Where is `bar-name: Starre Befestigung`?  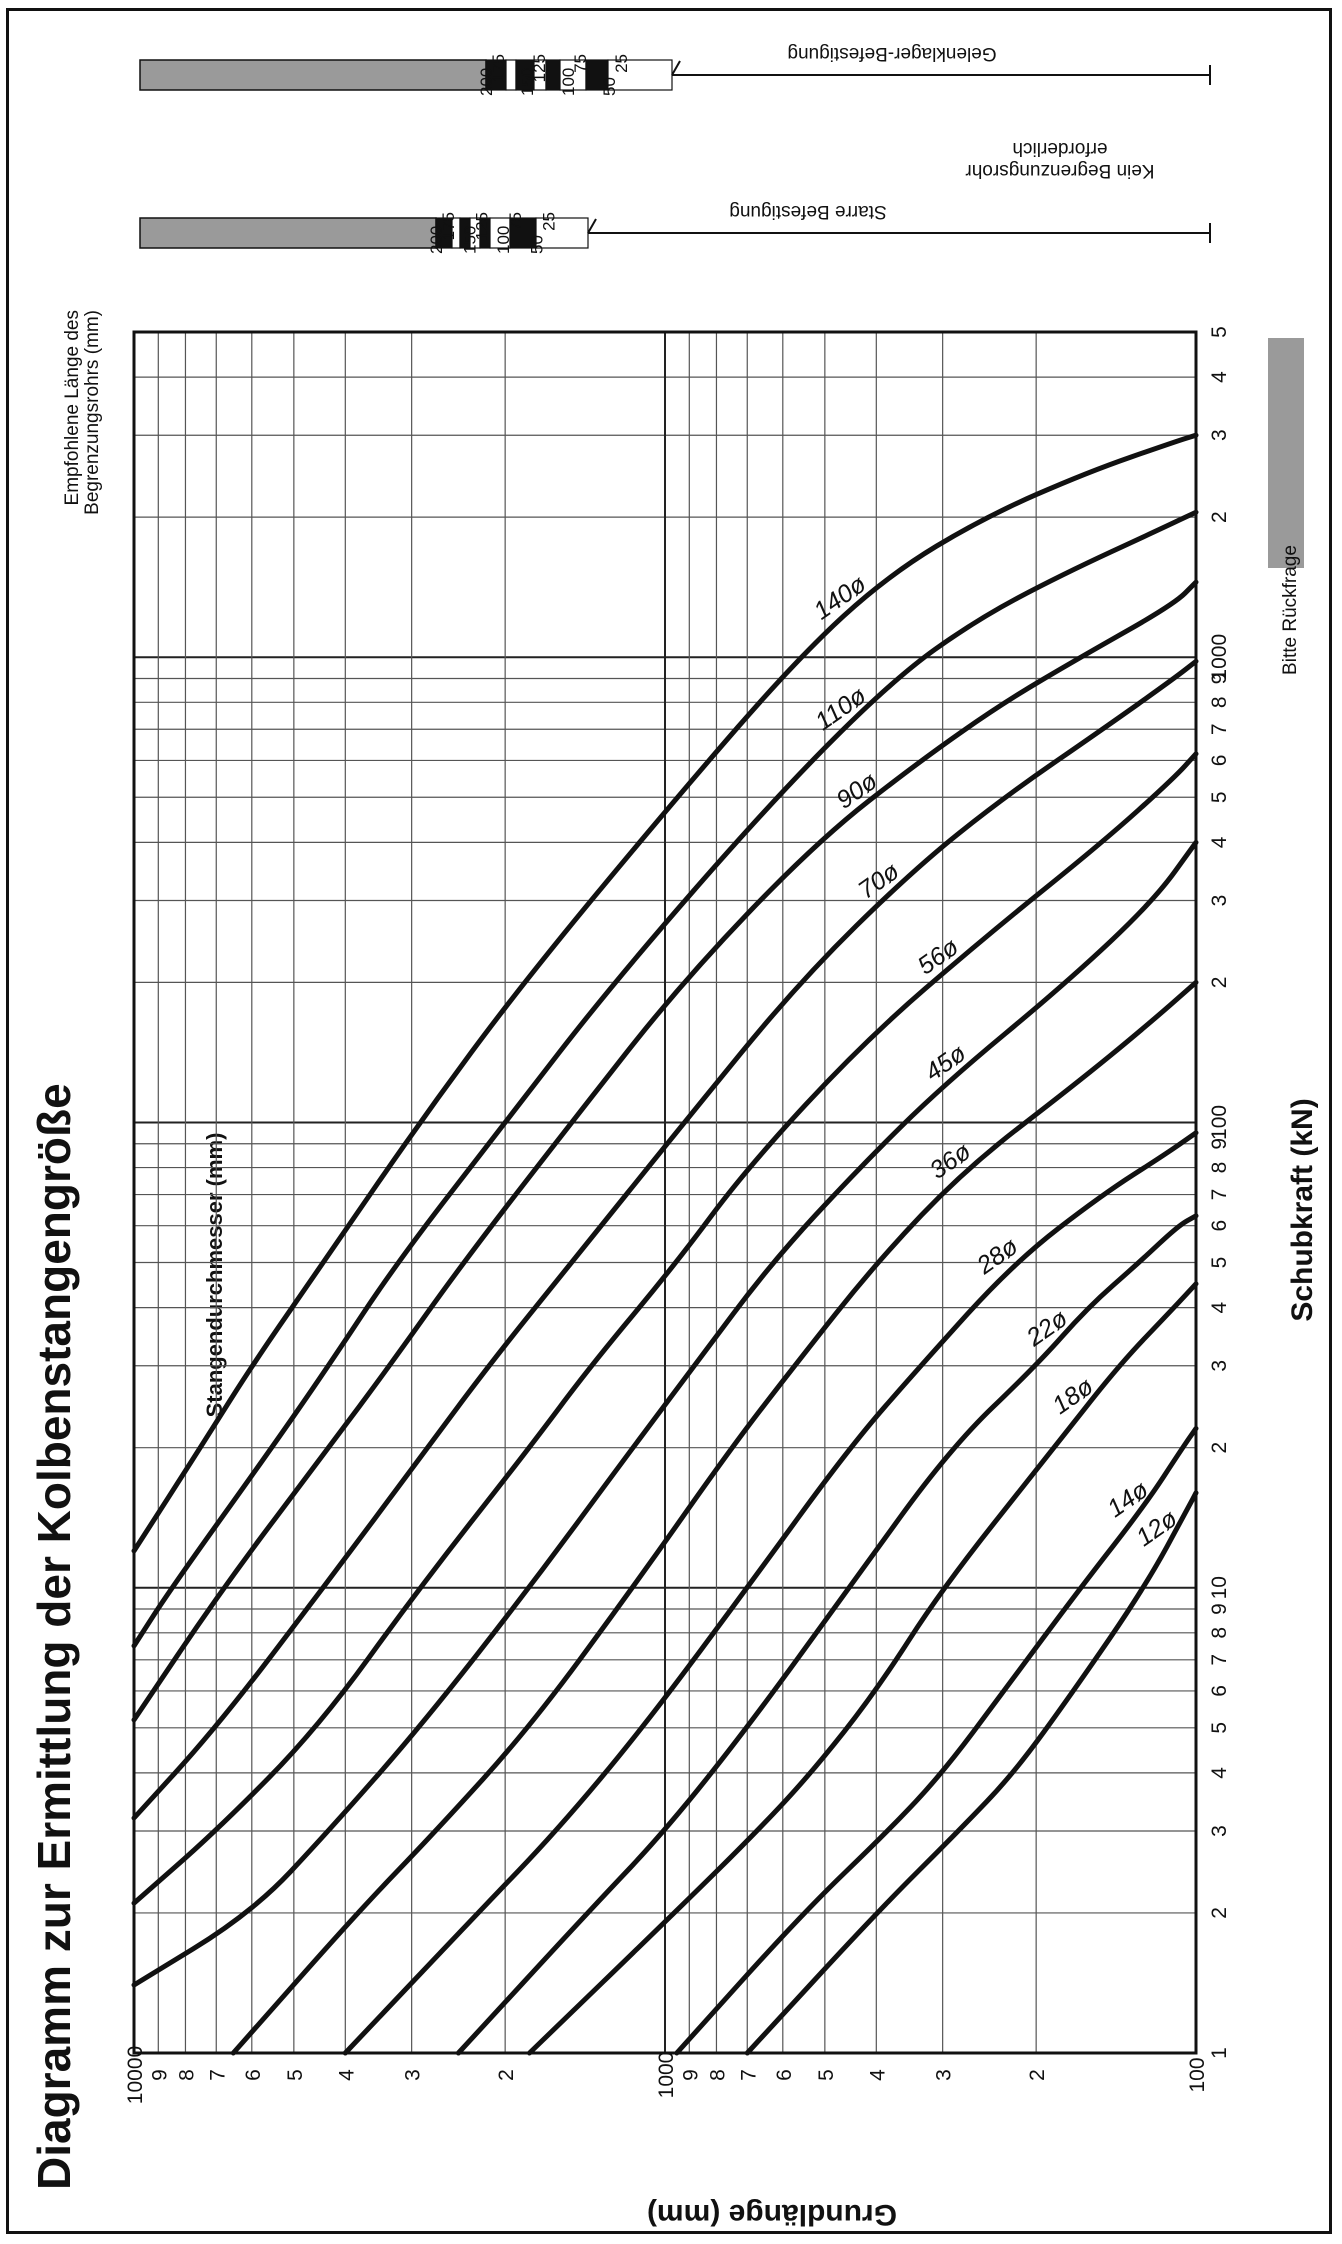
bar-name: Starre Befestigung is located at coordinates (807, 211).